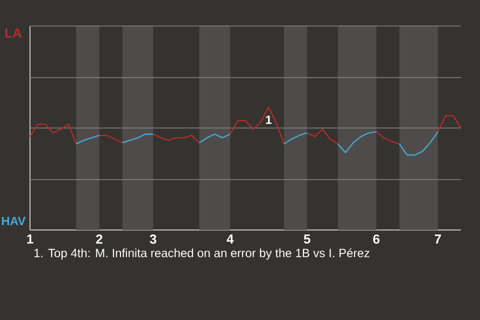  I want to click on x-tick-label: 2, so click(99, 239).